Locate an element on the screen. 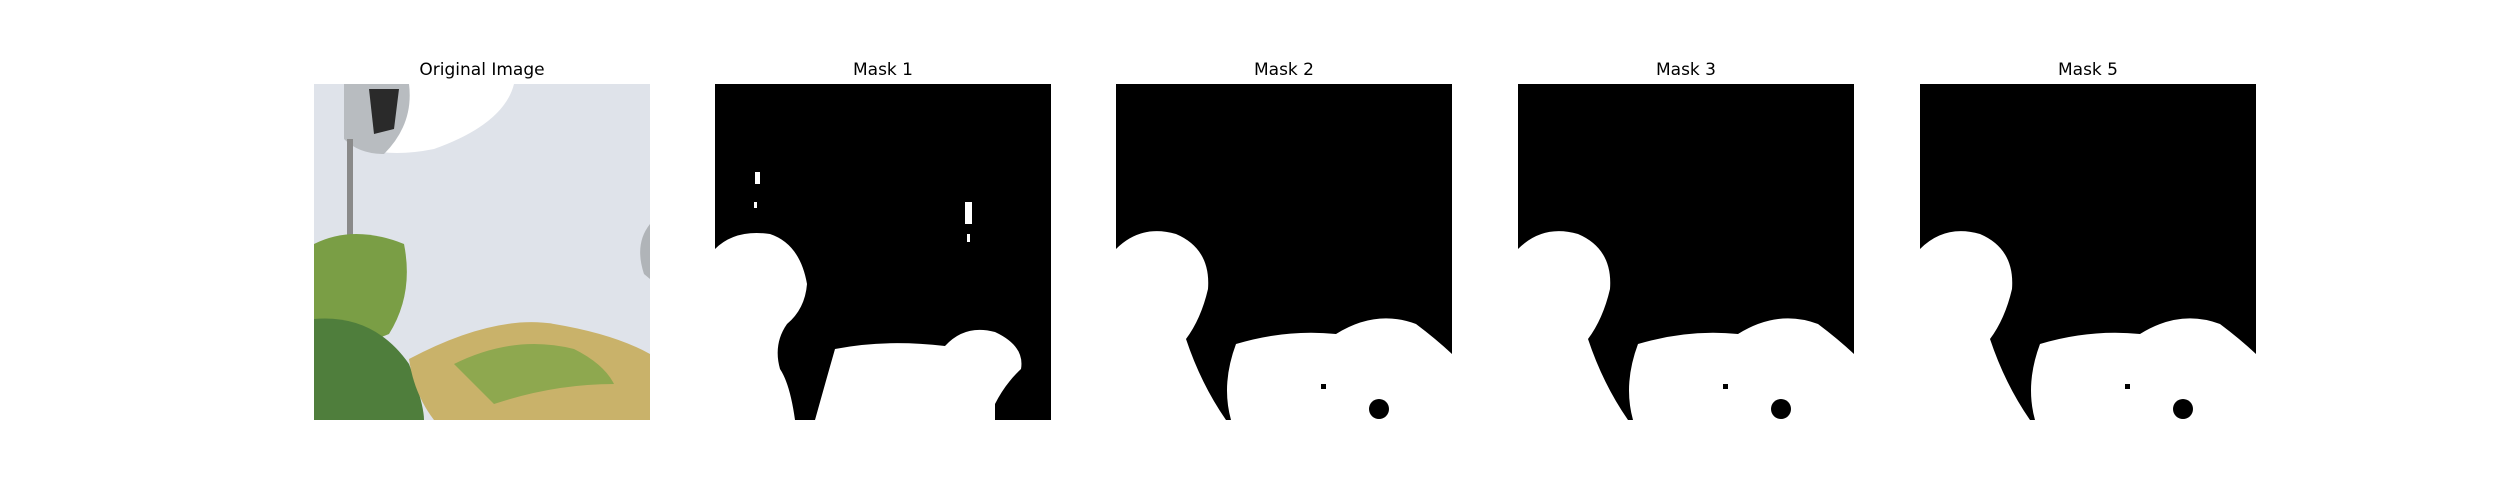  panel-original-image: Original Image is located at coordinates (482, 250).